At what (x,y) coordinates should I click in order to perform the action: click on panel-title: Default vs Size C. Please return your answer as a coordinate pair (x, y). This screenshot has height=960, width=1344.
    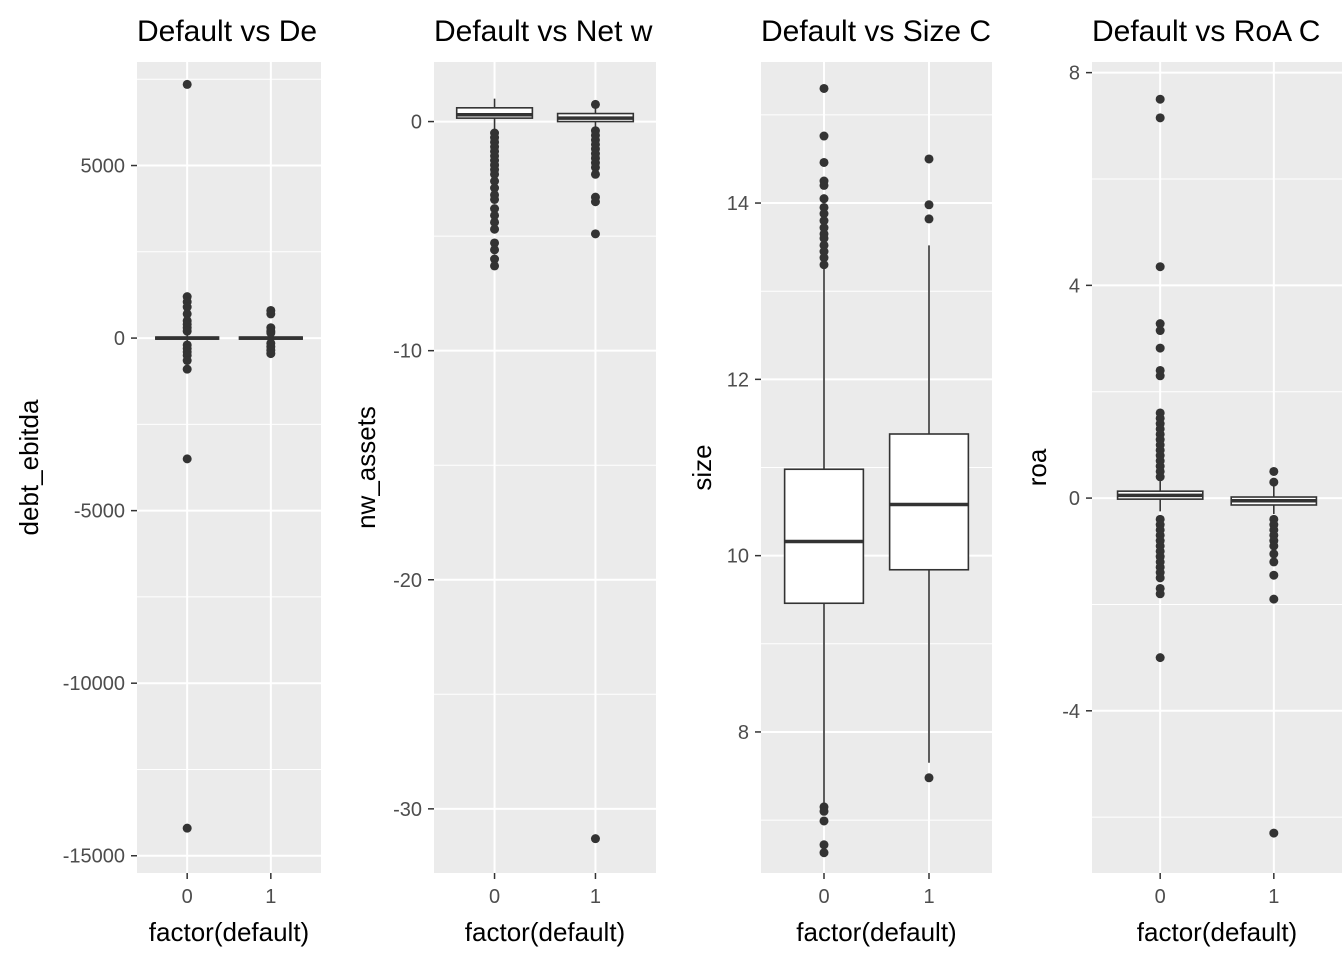
    Looking at the image, I should click on (876, 31).